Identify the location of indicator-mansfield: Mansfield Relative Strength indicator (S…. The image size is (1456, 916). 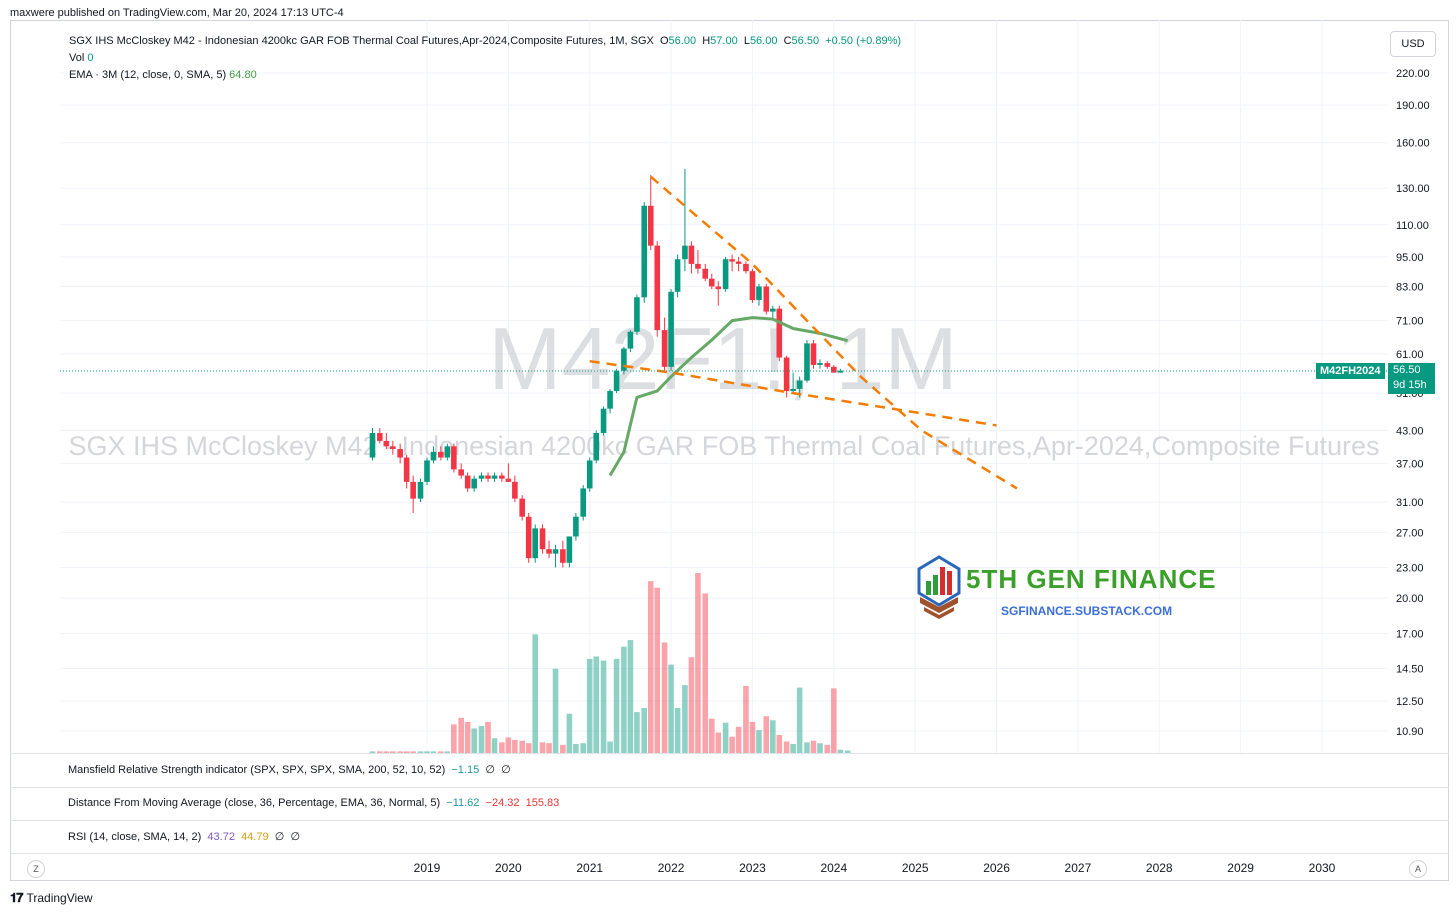
(729, 769).